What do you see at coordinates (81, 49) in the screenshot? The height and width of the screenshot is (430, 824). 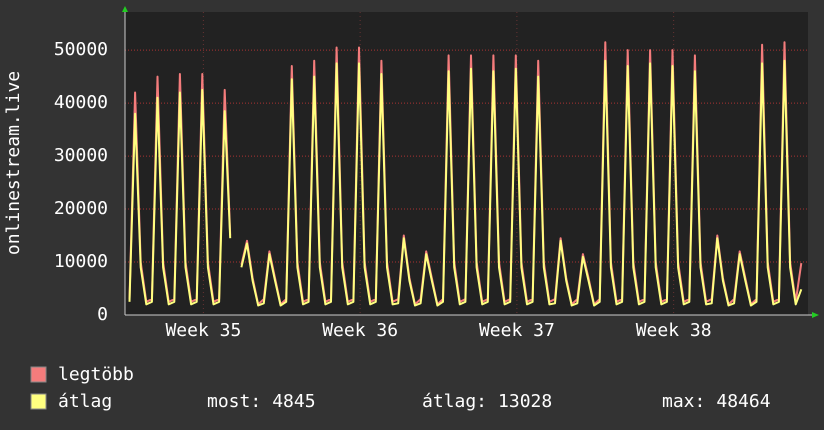 I see `y-tick-label: 50000` at bounding box center [81, 49].